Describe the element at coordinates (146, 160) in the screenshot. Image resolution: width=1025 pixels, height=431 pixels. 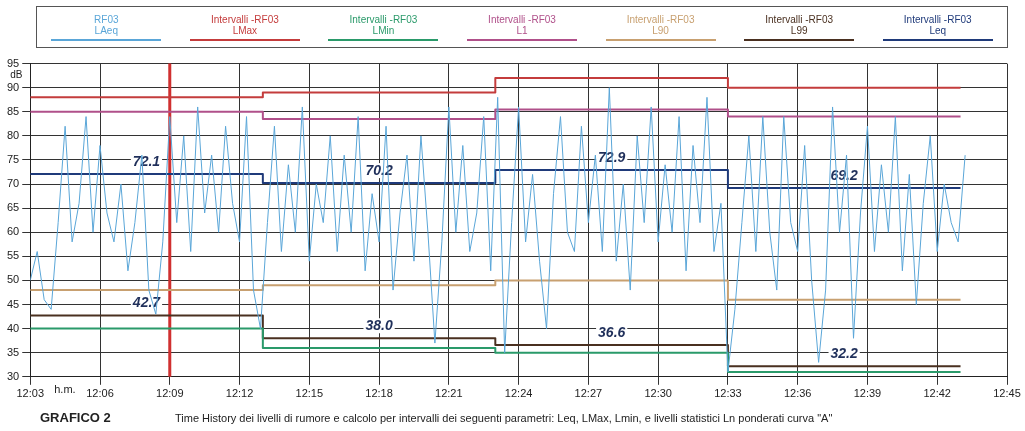
I see `annotation: 72.1` at that location.